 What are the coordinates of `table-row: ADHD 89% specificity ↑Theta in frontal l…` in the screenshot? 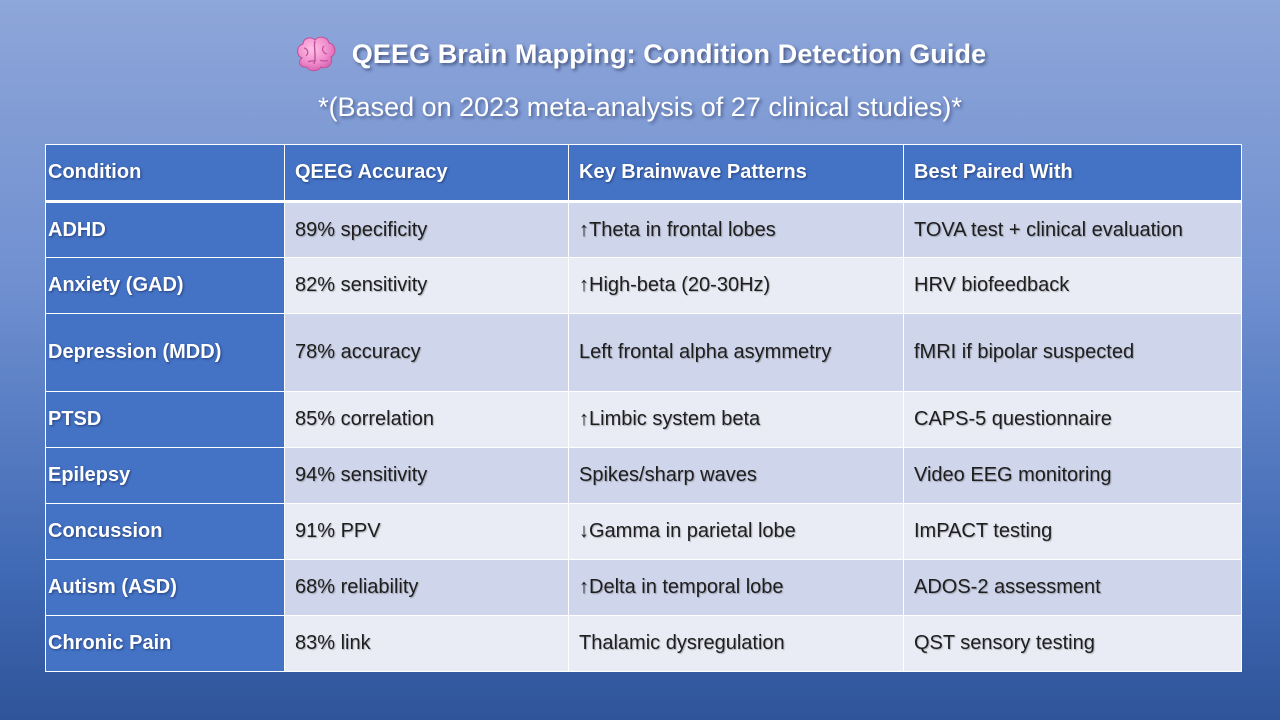 It's located at (643, 229).